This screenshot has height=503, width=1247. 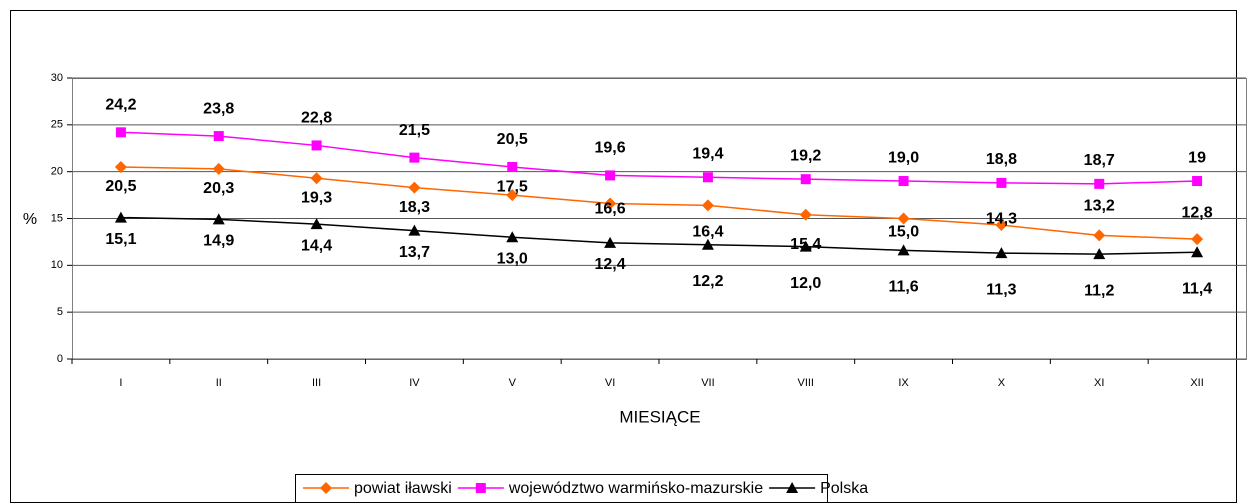 What do you see at coordinates (218, 108) in the screenshot?
I see `data-label: 23,8` at bounding box center [218, 108].